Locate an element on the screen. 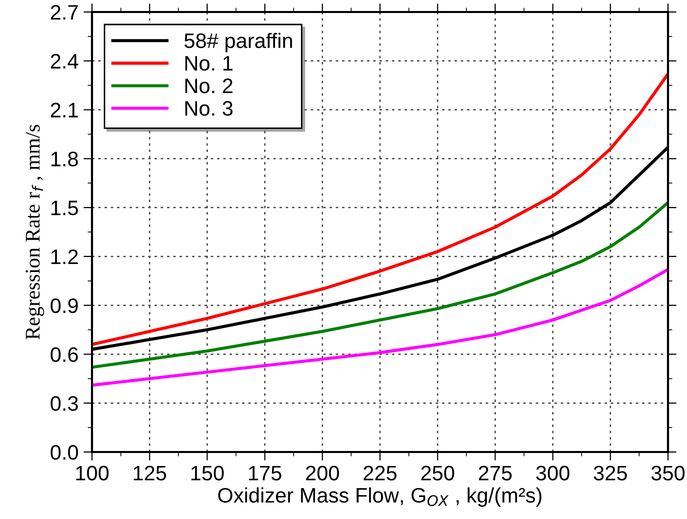 This screenshot has height=519, width=687. x-tick-label: 300 is located at coordinates (553, 473).